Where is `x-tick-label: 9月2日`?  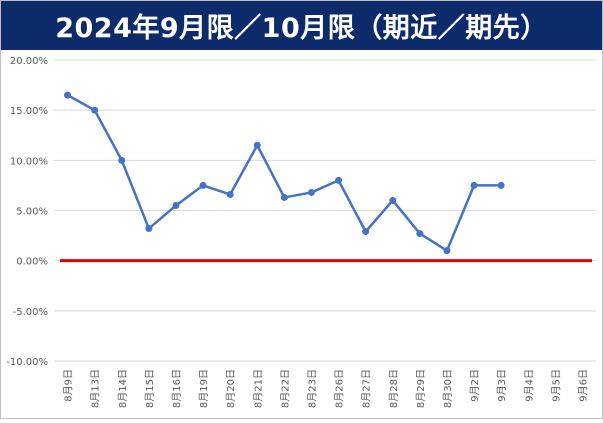
x-tick-label: 9月2日 is located at coordinates (475, 385).